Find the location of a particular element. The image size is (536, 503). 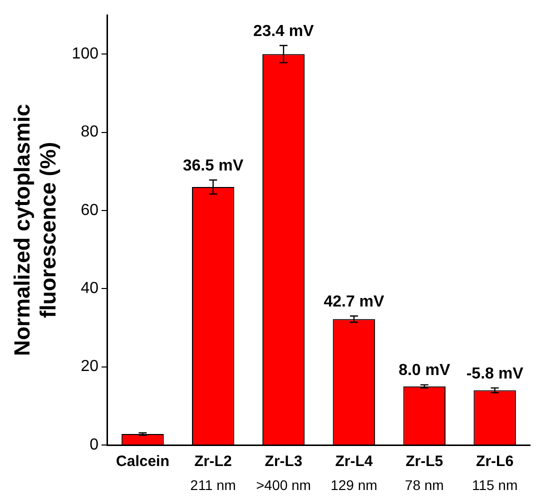

annotation: -5.8 mV is located at coordinates (495, 373).